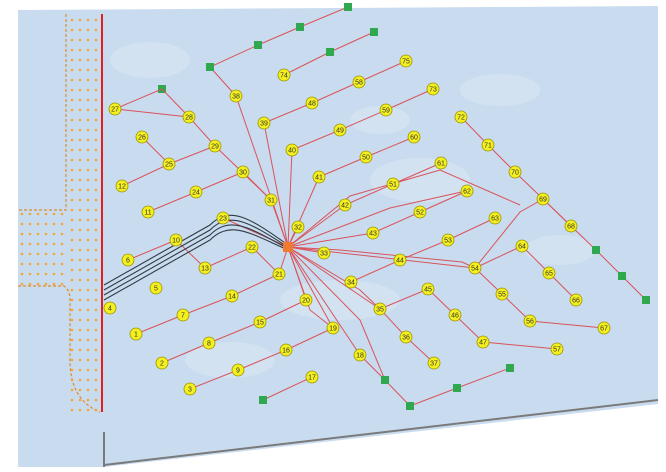 The height and width of the screenshot is (472, 666). I want to click on node-11: 11, so click(148, 212).